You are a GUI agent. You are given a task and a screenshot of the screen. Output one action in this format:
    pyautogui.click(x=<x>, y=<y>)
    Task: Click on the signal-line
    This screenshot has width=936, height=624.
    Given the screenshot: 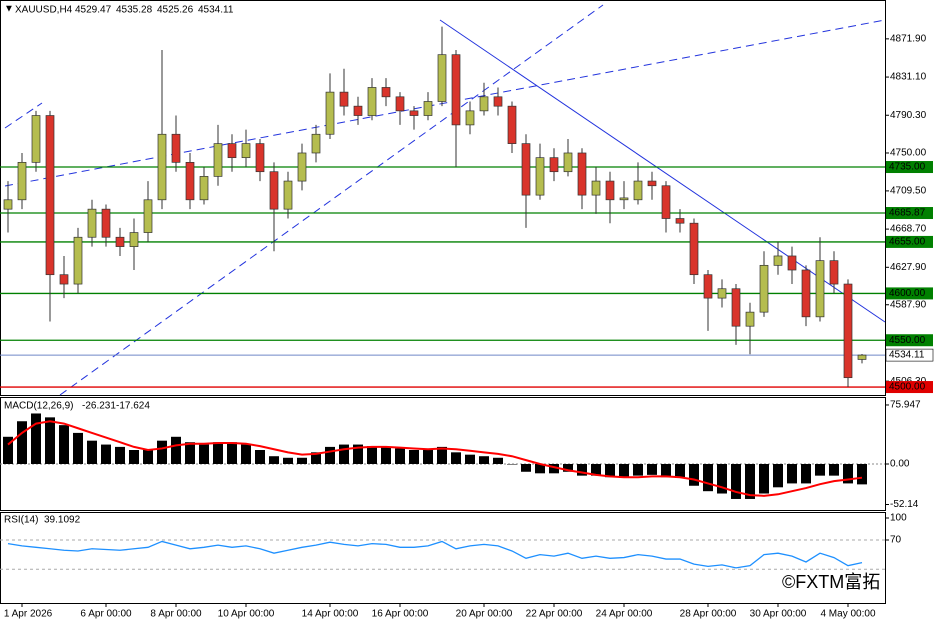 What is the action you would take?
    pyautogui.click(x=435, y=458)
    